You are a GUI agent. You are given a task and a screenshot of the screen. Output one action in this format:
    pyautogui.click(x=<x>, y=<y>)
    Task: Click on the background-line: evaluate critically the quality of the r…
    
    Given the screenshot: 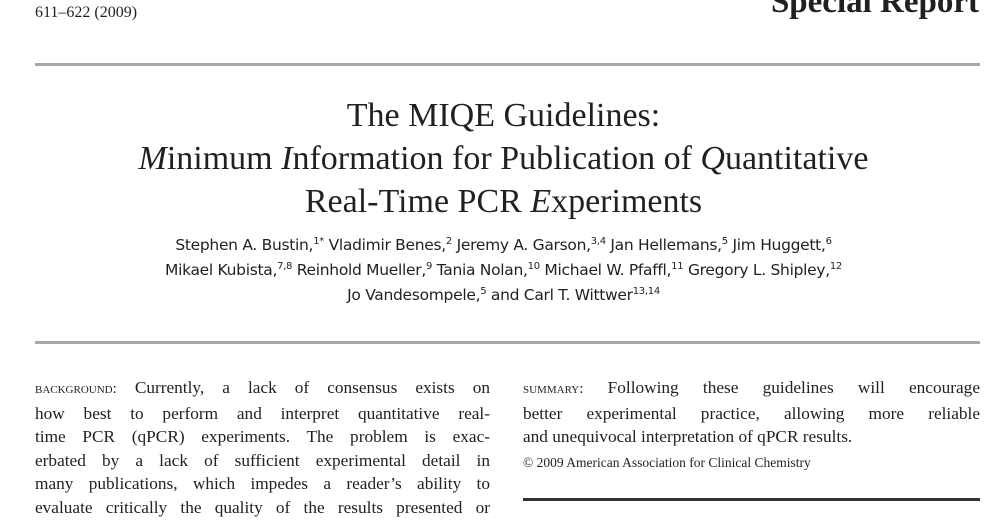 What is the action you would take?
    pyautogui.click(x=262, y=507)
    